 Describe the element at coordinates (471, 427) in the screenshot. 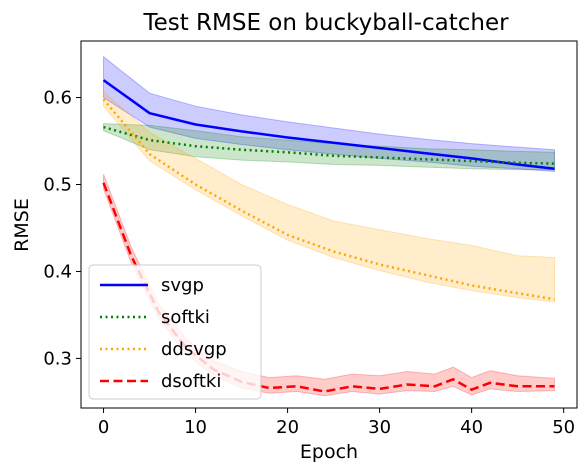

I see `x-tick-label: 40` at that location.